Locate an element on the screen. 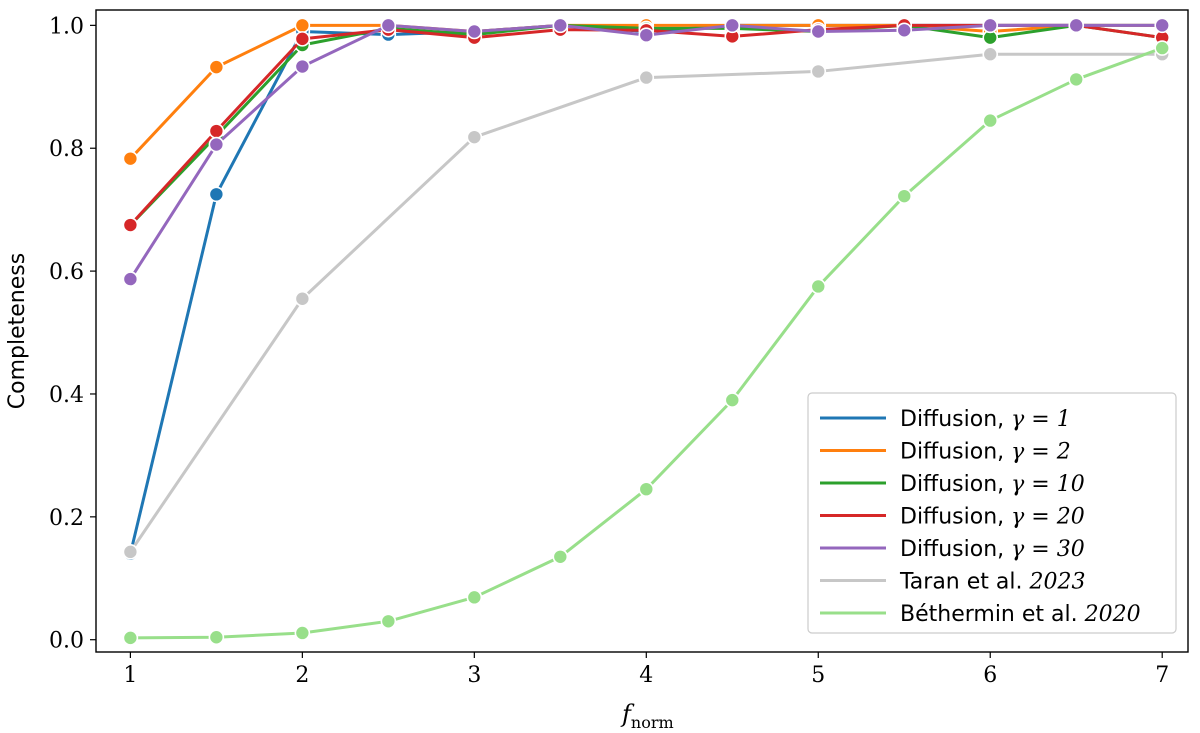 The height and width of the screenshot is (733, 1200). y-tick-label: 1.0 is located at coordinates (66, 26).